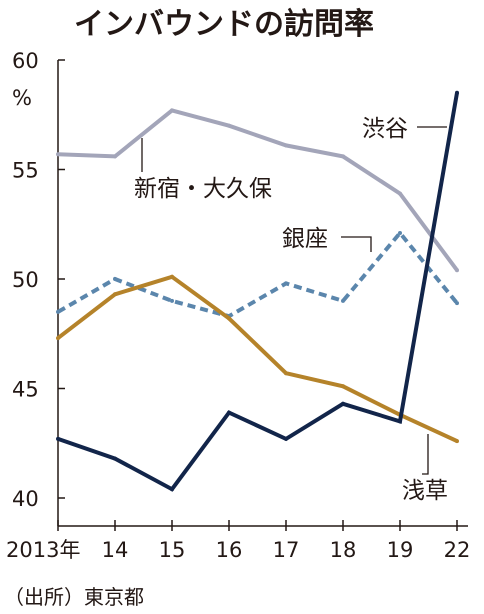 This screenshot has height=614, width=484. What do you see at coordinates (43, 550) in the screenshot?
I see `x-tick-label: 2013年` at bounding box center [43, 550].